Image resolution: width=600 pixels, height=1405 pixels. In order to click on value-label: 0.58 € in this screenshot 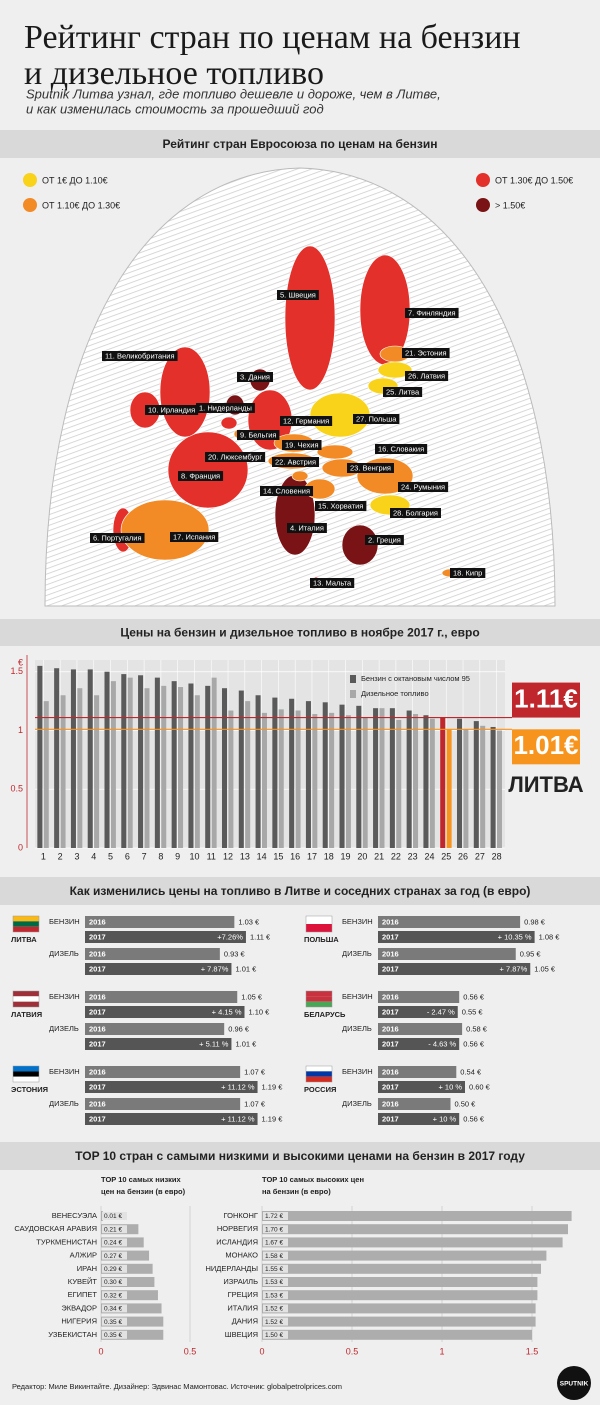, I will do `click(477, 1028)`.